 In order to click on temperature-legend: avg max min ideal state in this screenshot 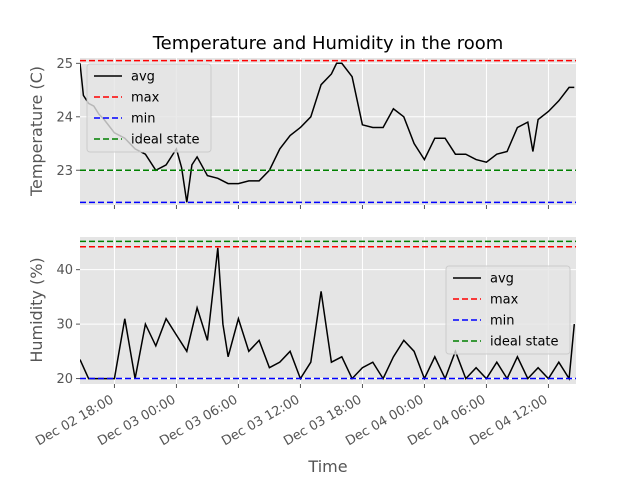, I will do `click(149, 108)`.